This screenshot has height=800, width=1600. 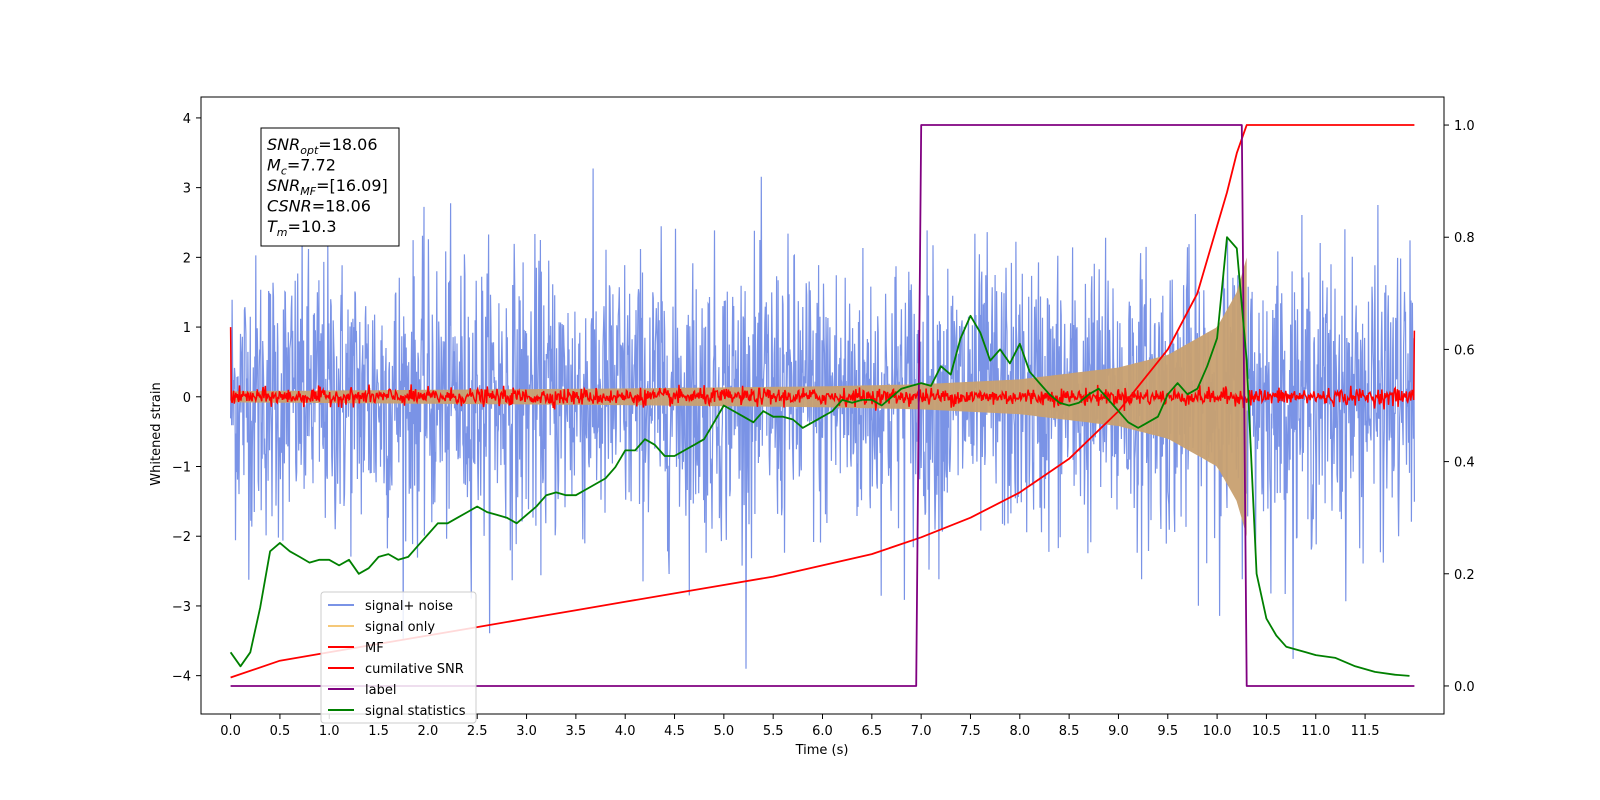 What do you see at coordinates (187, 328) in the screenshot?
I see `left-y-tick-label: 1` at bounding box center [187, 328].